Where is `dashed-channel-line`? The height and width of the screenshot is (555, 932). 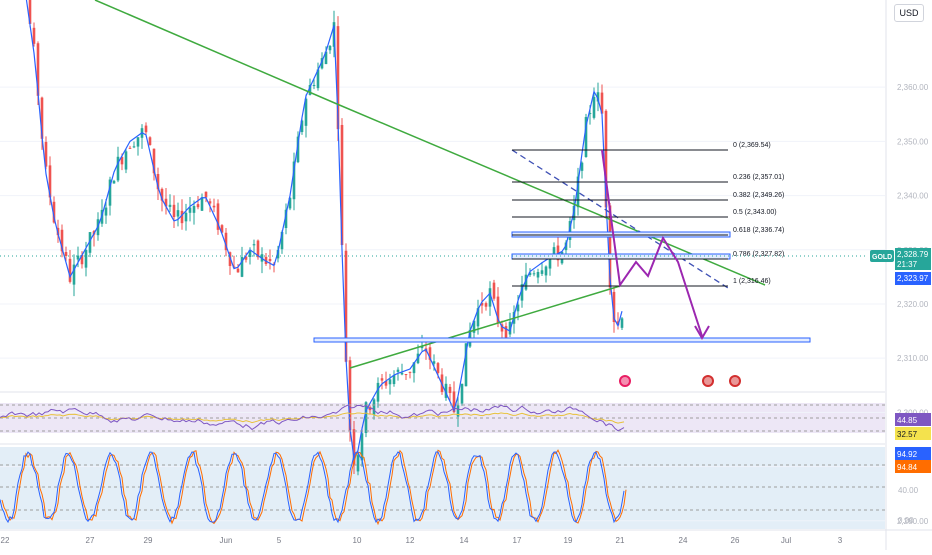
dashed-channel-line is located at coordinates (620, 219).